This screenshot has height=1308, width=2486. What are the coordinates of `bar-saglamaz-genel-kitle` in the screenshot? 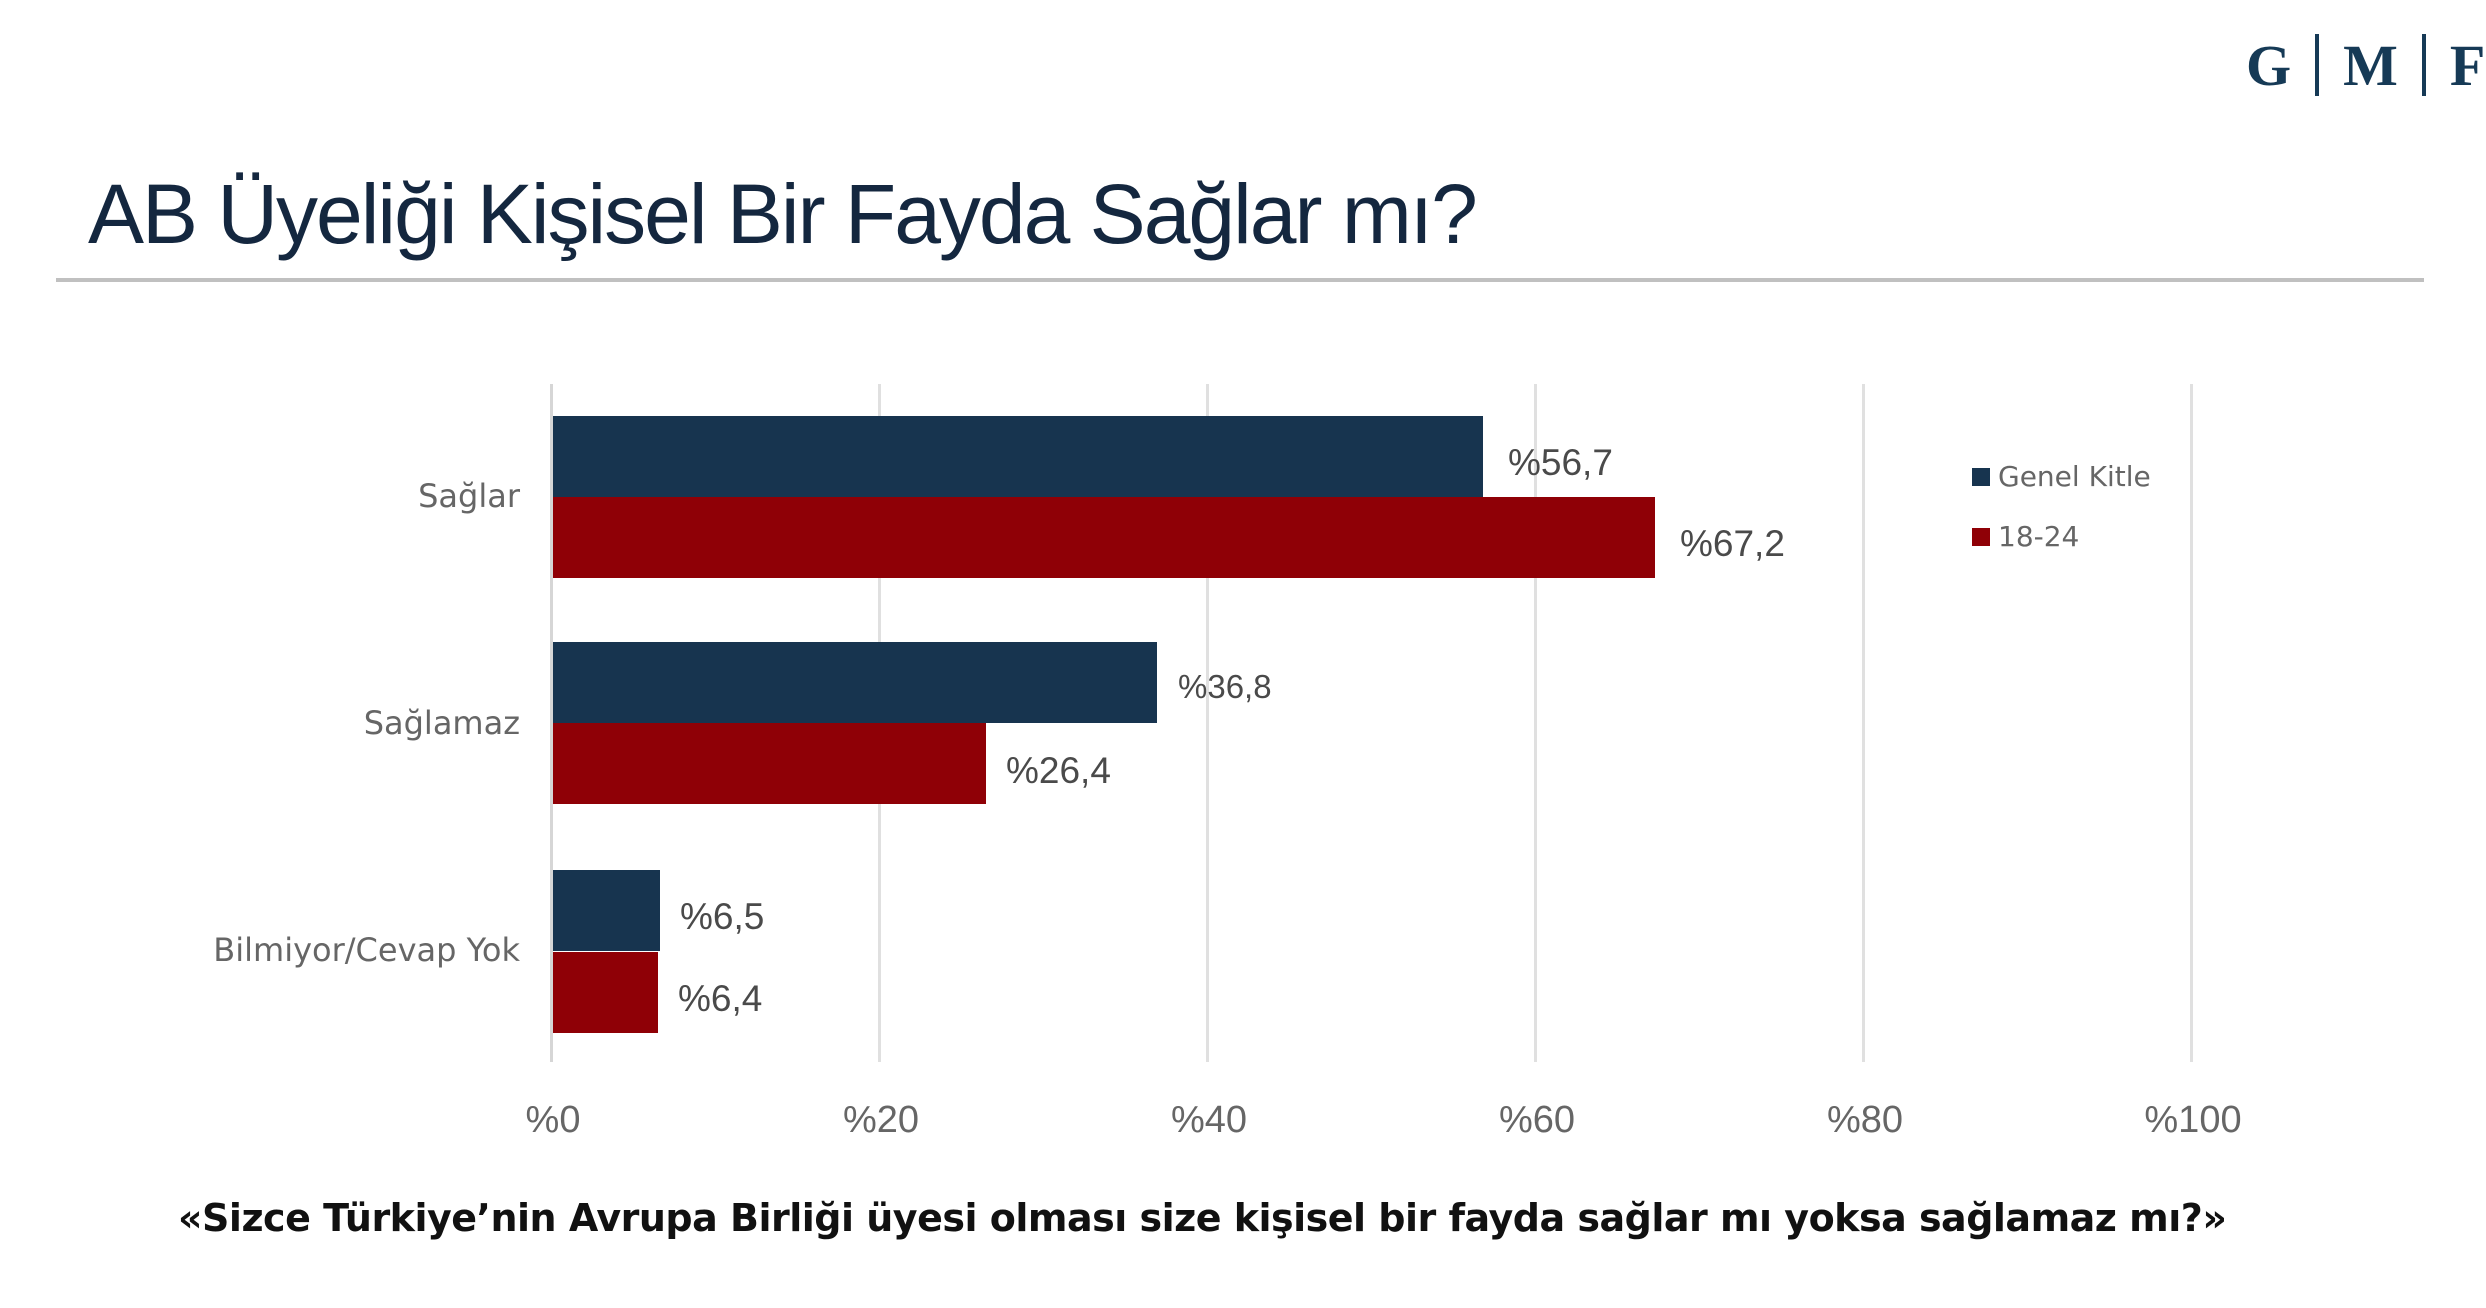 It's located at (855, 682).